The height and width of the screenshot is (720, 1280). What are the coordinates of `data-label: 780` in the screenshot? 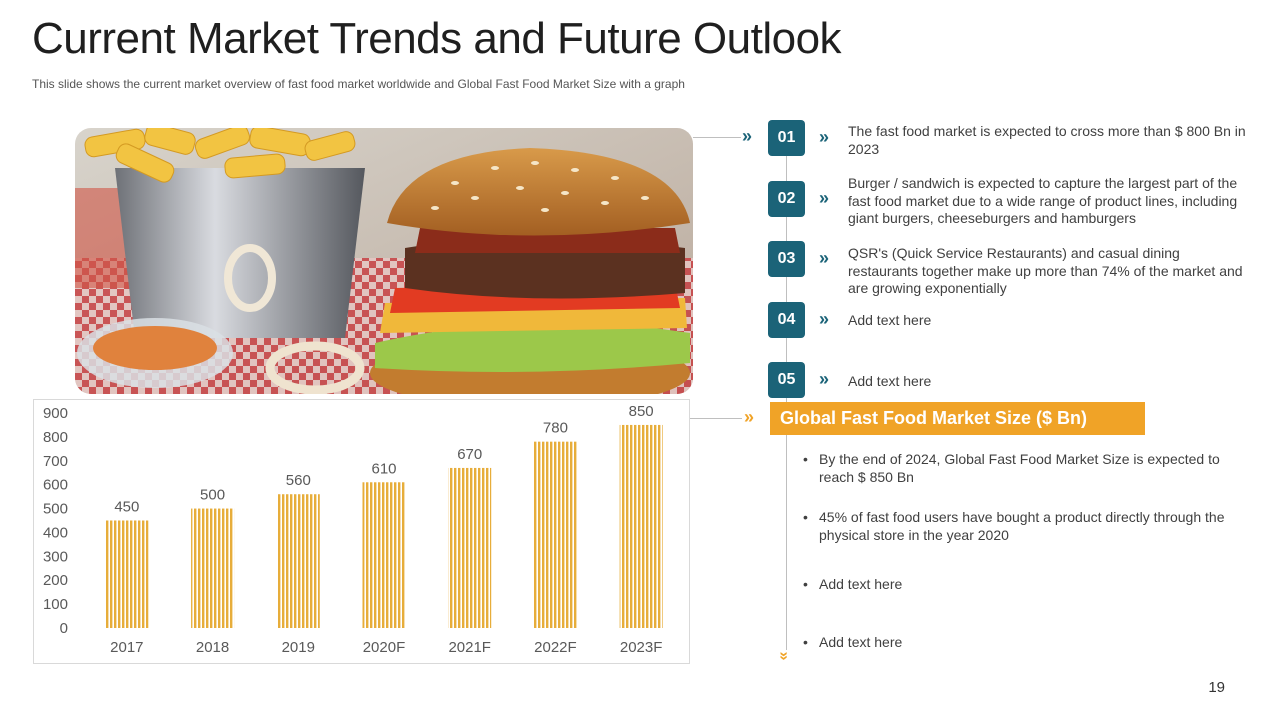 It's located at (555, 428).